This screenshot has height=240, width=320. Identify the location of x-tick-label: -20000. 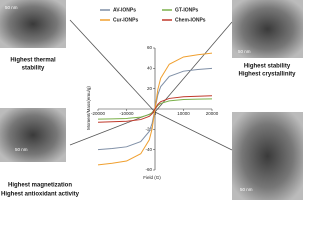
(98, 113).